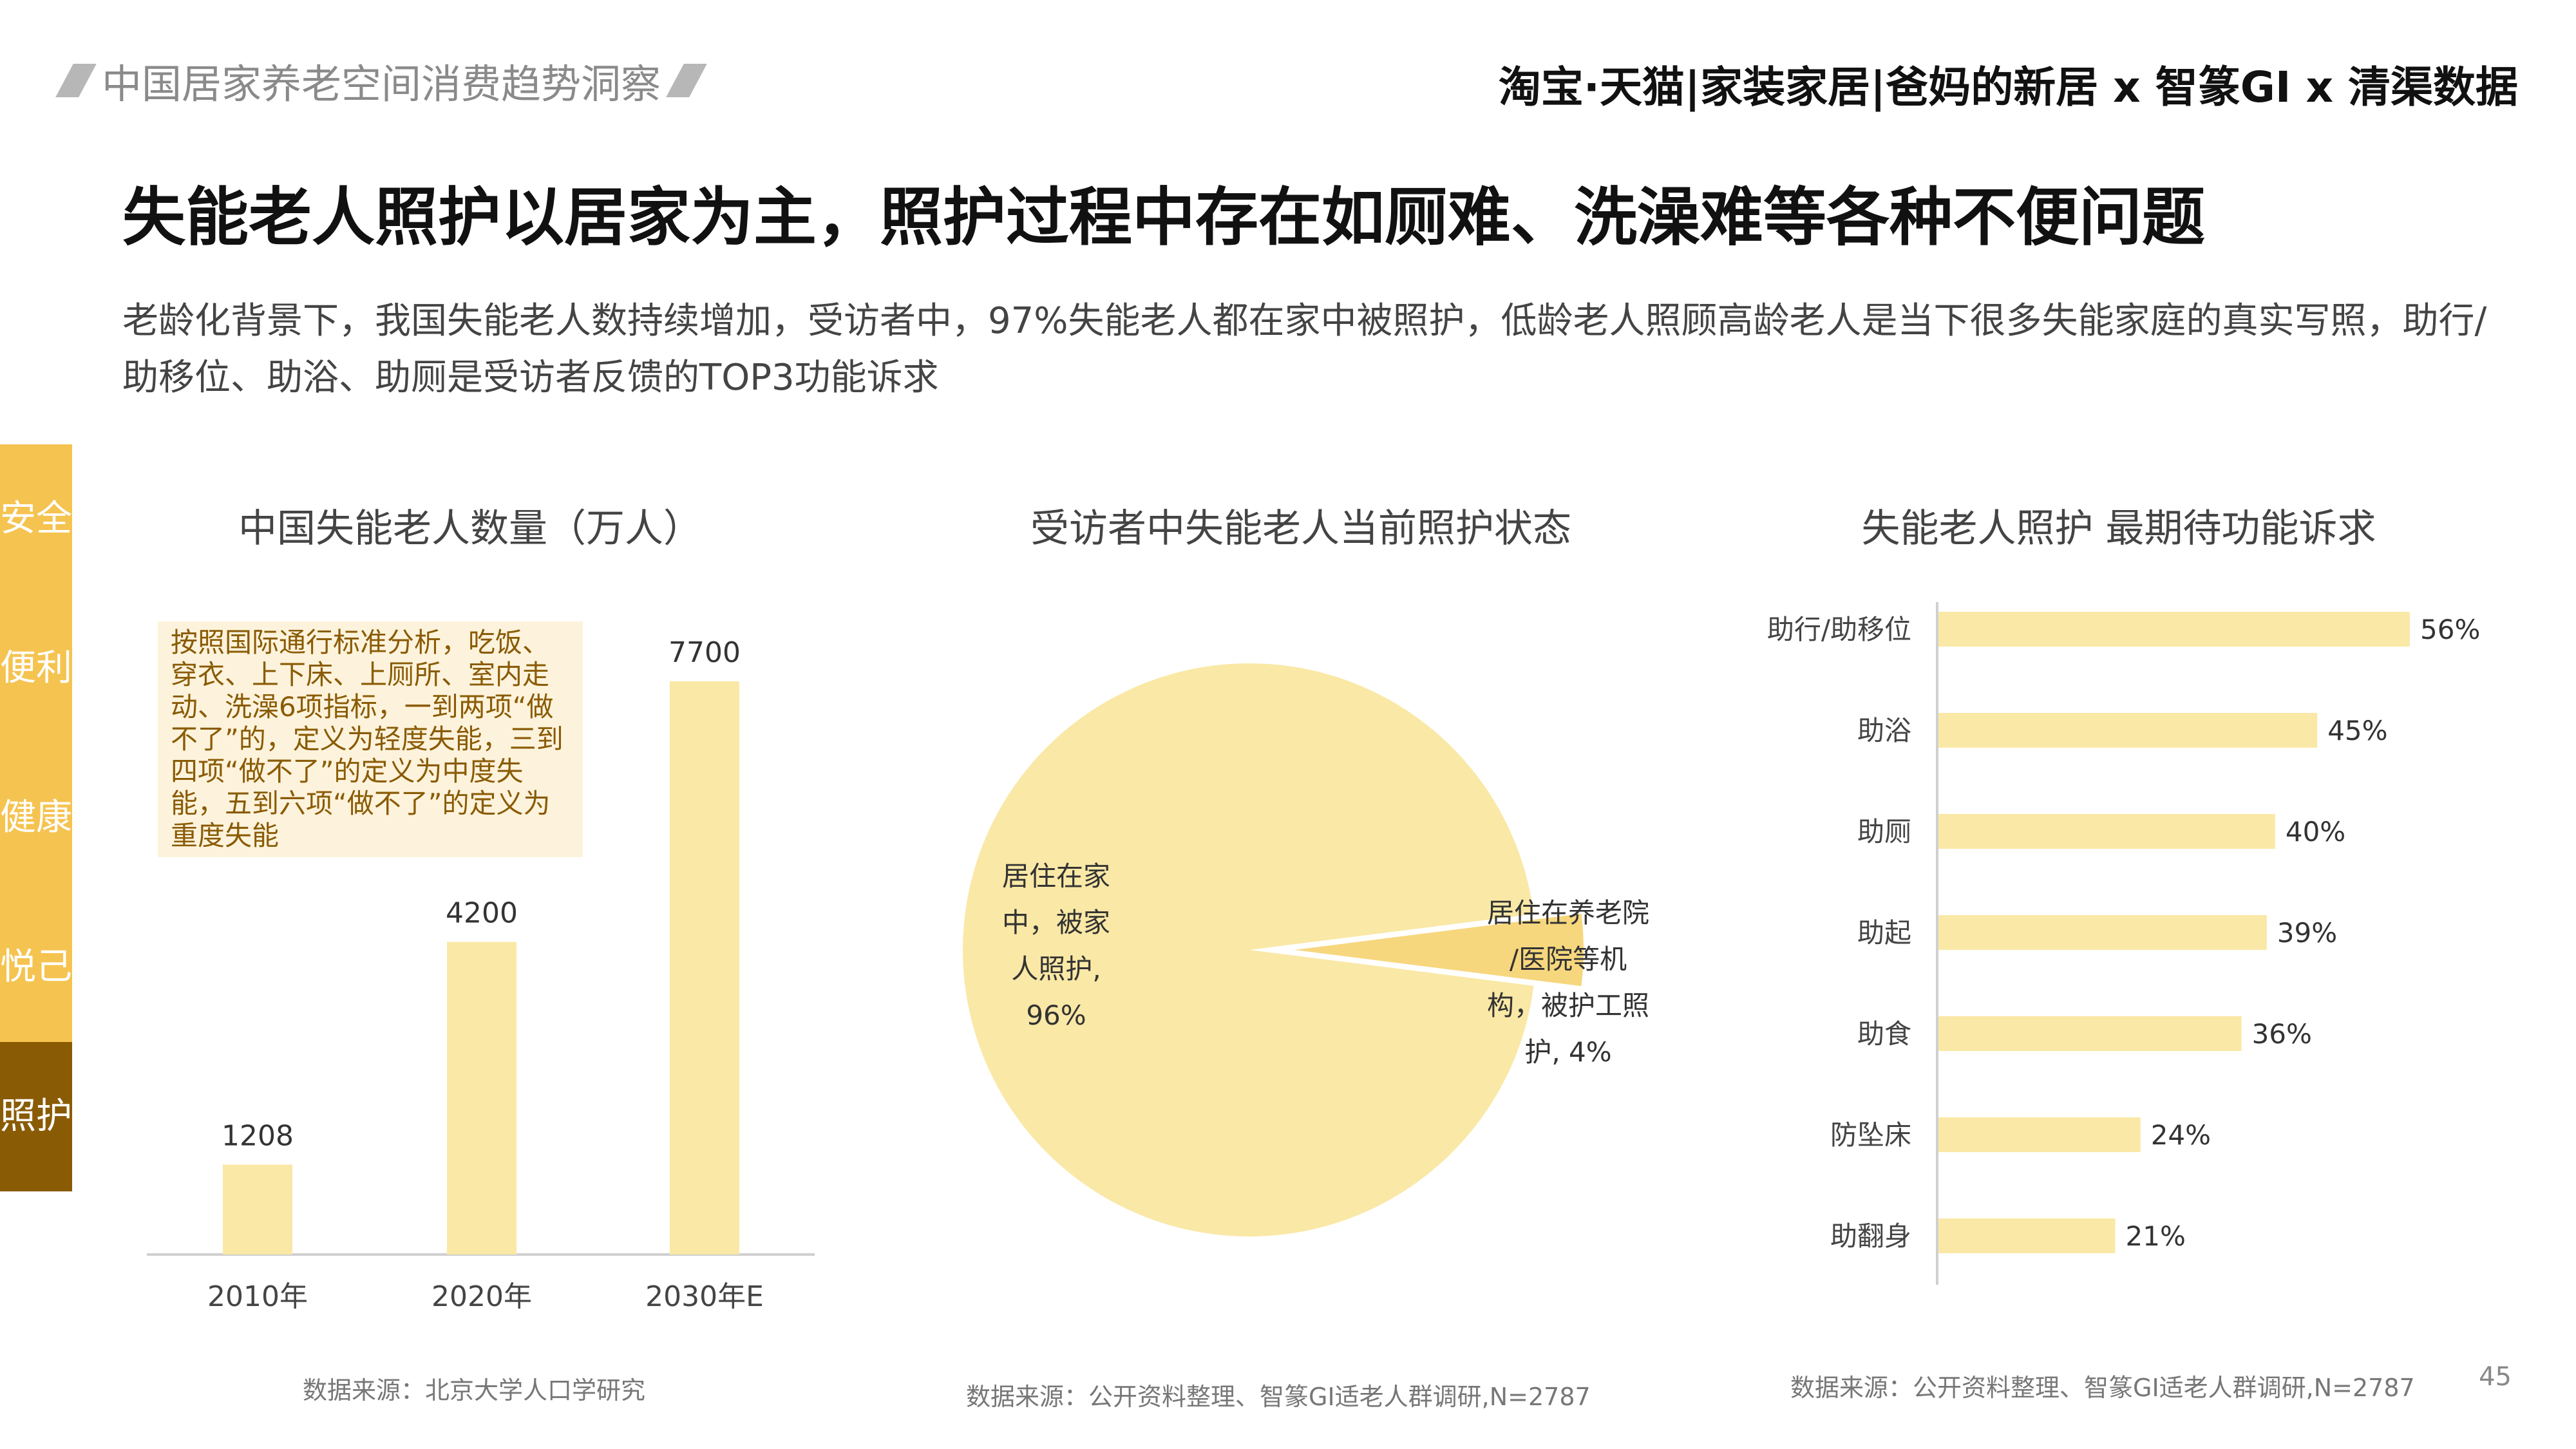 The height and width of the screenshot is (1449, 2576). Describe the element at coordinates (705, 1296) in the screenshot. I see `x-tick-label: 2030年E` at that location.